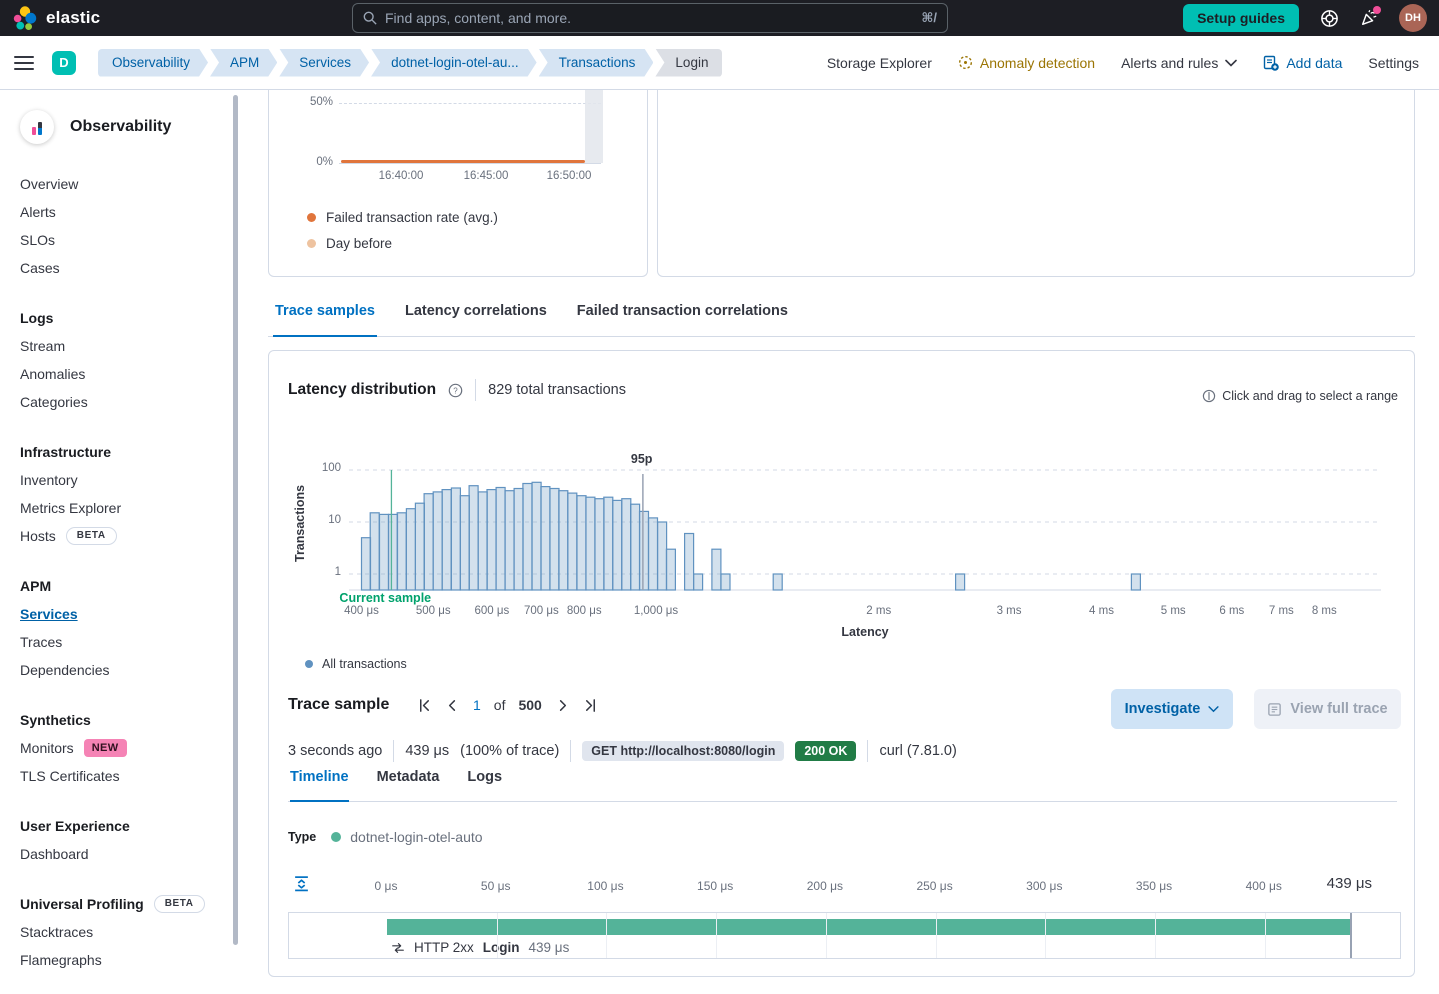 The width and height of the screenshot is (1439, 994). Describe the element at coordinates (455, 390) in the screenshot. I see `help-question-icon: ?` at that location.